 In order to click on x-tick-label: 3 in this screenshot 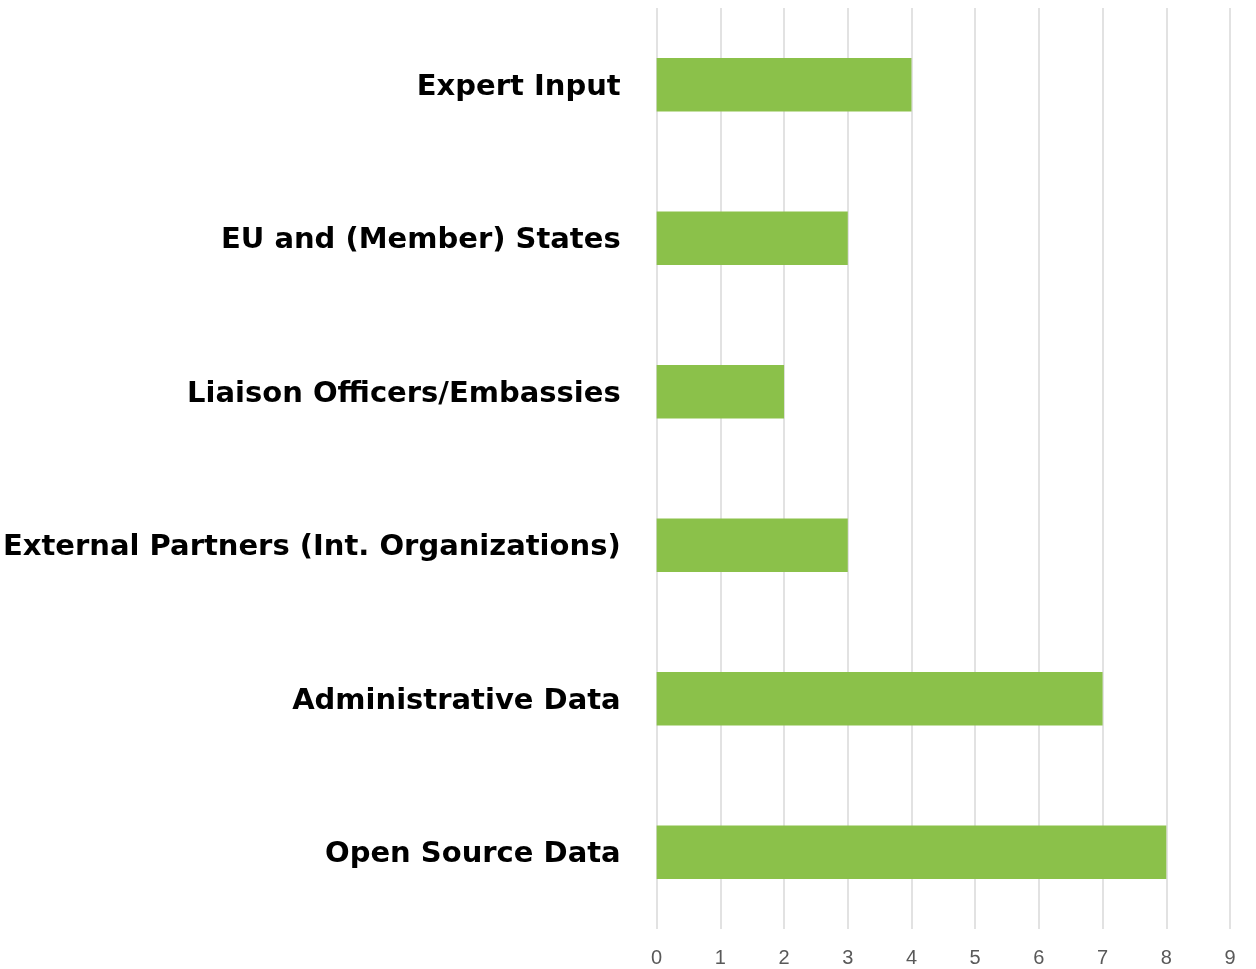, I will do `click(848, 957)`.